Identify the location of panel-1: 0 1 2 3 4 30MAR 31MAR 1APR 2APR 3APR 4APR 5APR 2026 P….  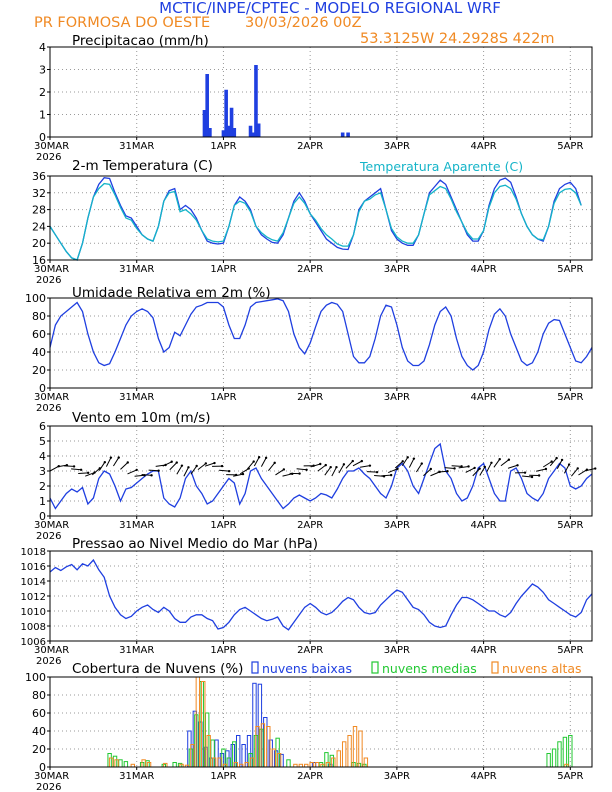
(313, 98).